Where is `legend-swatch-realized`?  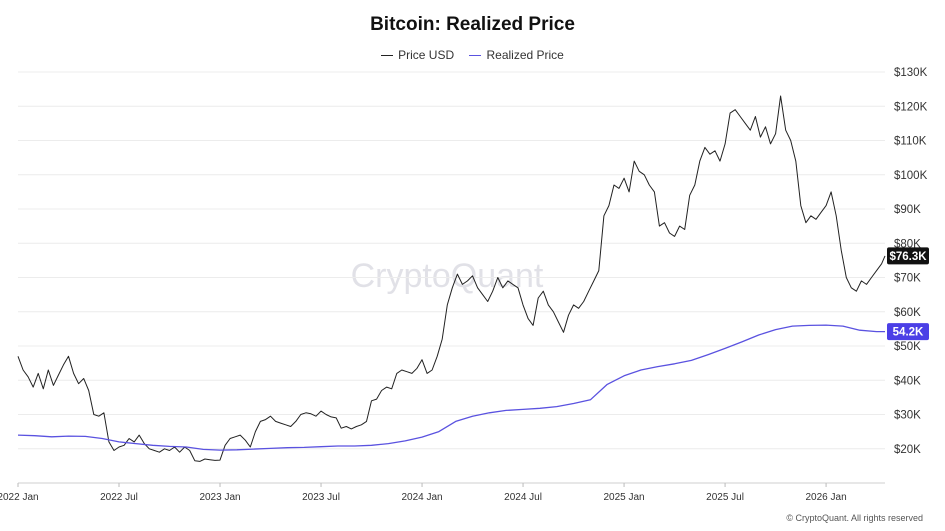 legend-swatch-realized is located at coordinates (475, 55).